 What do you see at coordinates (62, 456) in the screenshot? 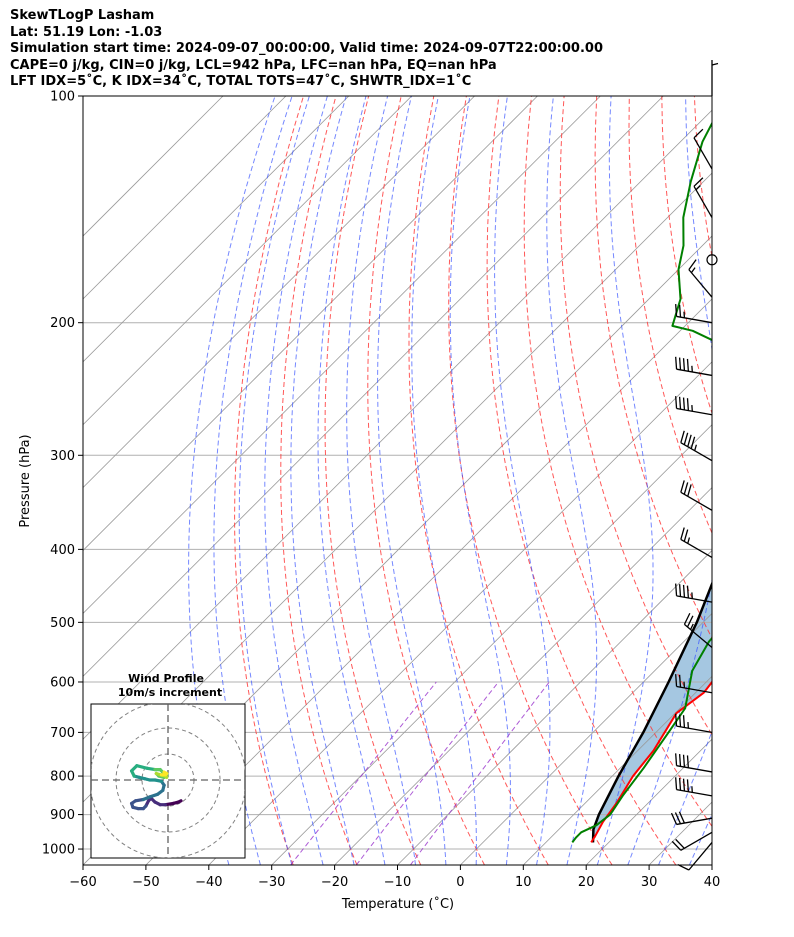
I see `y-tick-label: 300` at bounding box center [62, 456].